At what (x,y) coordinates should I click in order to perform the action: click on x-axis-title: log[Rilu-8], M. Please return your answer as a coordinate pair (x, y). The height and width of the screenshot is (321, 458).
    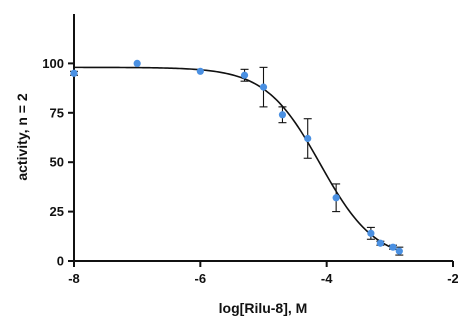
    Looking at the image, I should click on (263, 308).